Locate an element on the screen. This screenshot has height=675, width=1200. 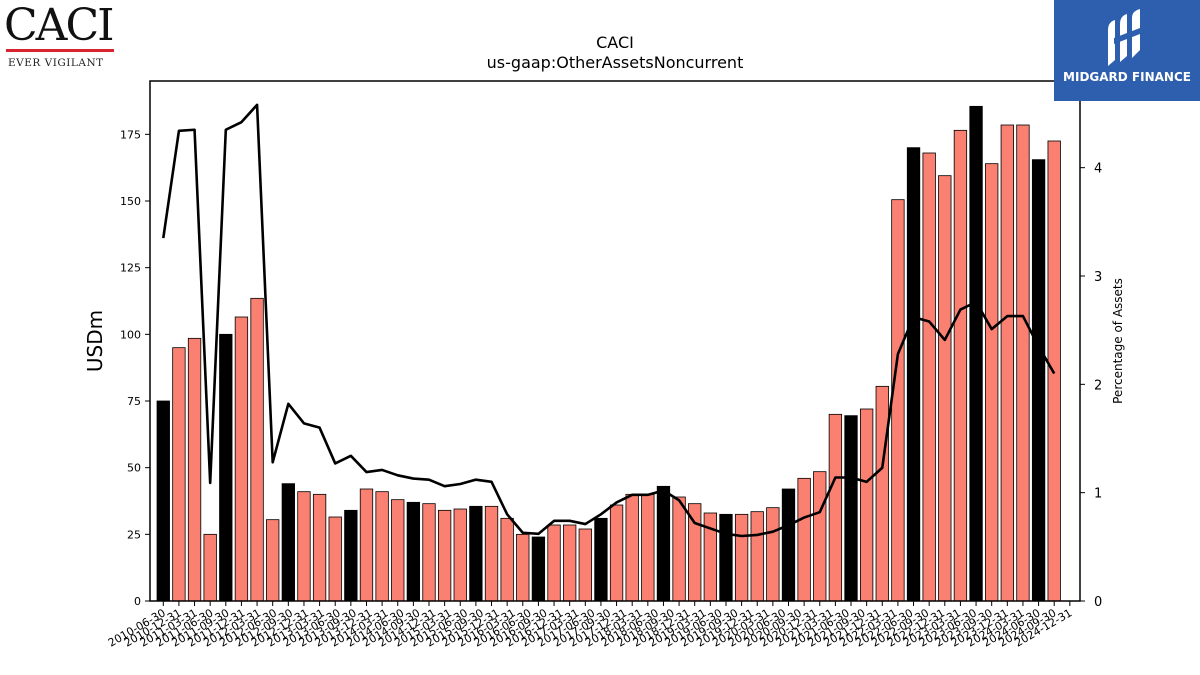
caci-logo-rule is located at coordinates (60, 50).